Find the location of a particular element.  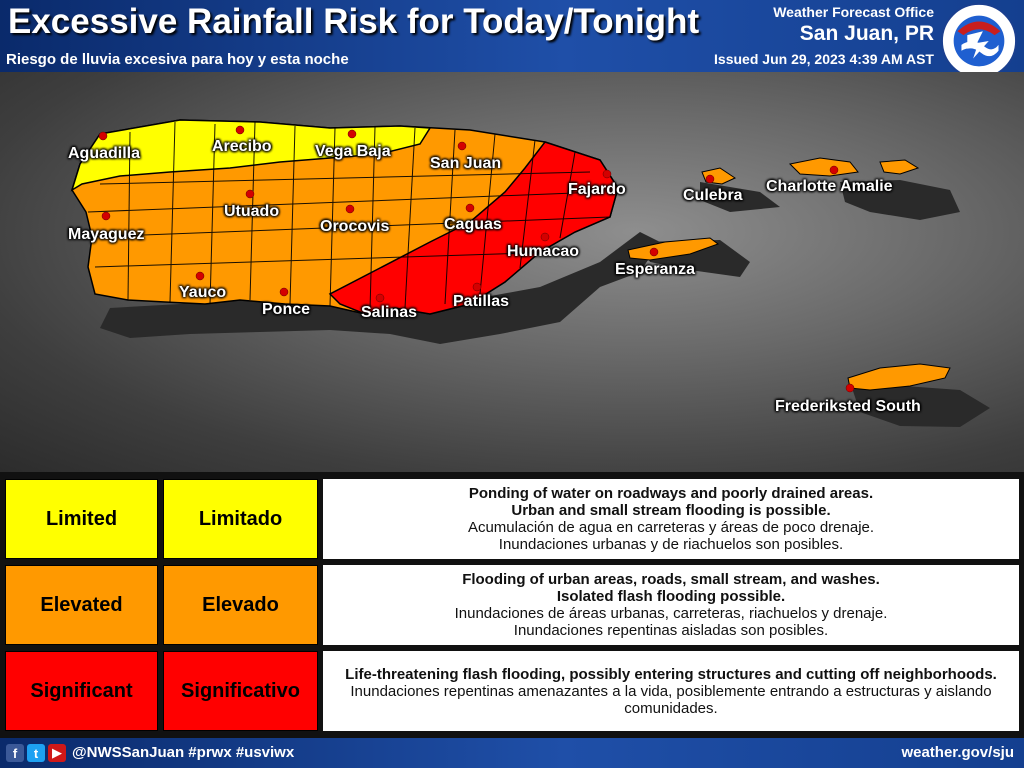

social-handle: @NWSSanJuan #prwx #usviwx is located at coordinates (183, 752).